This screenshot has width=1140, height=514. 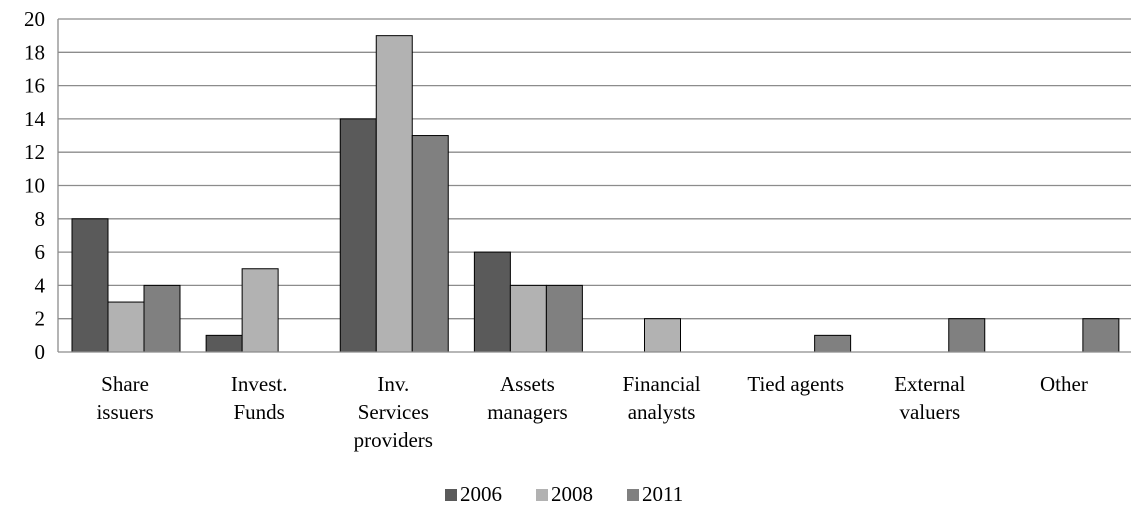 I want to click on y-axis-ticks: 0 2 4 6 8 10 12 14 16 18 20, so click(x=35, y=185).